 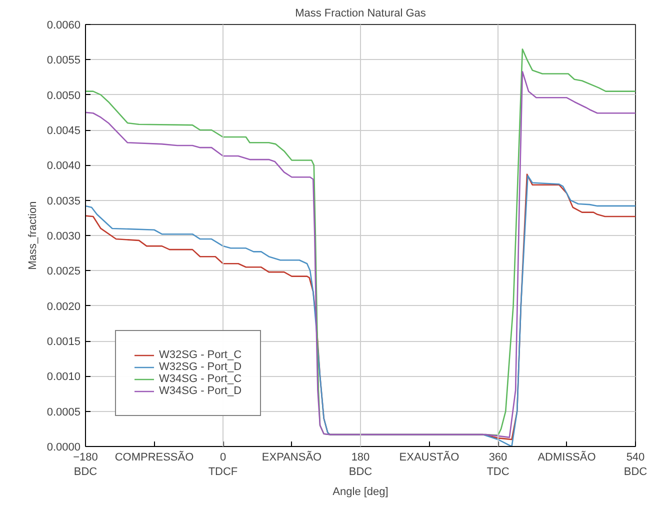 I want to click on y-axis-title: Mass_fraction, so click(x=32, y=235).